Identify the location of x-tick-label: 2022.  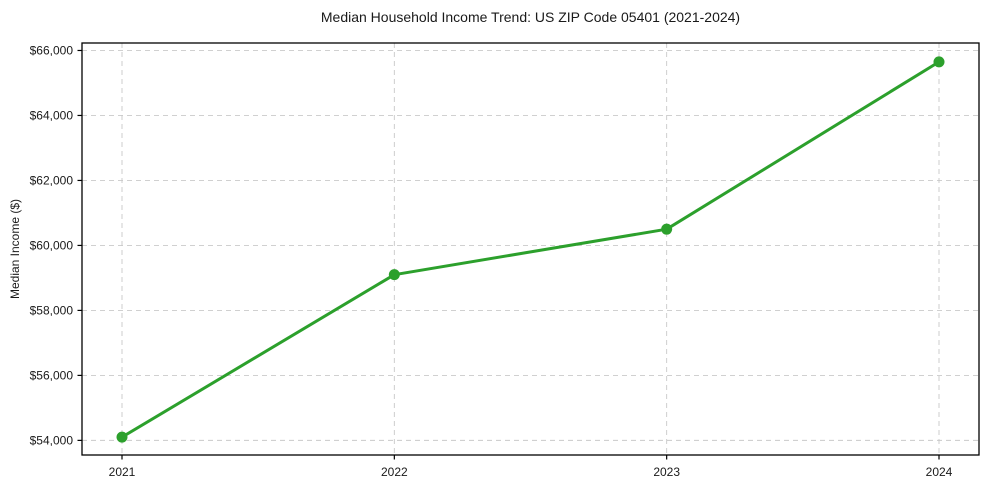
(394, 472).